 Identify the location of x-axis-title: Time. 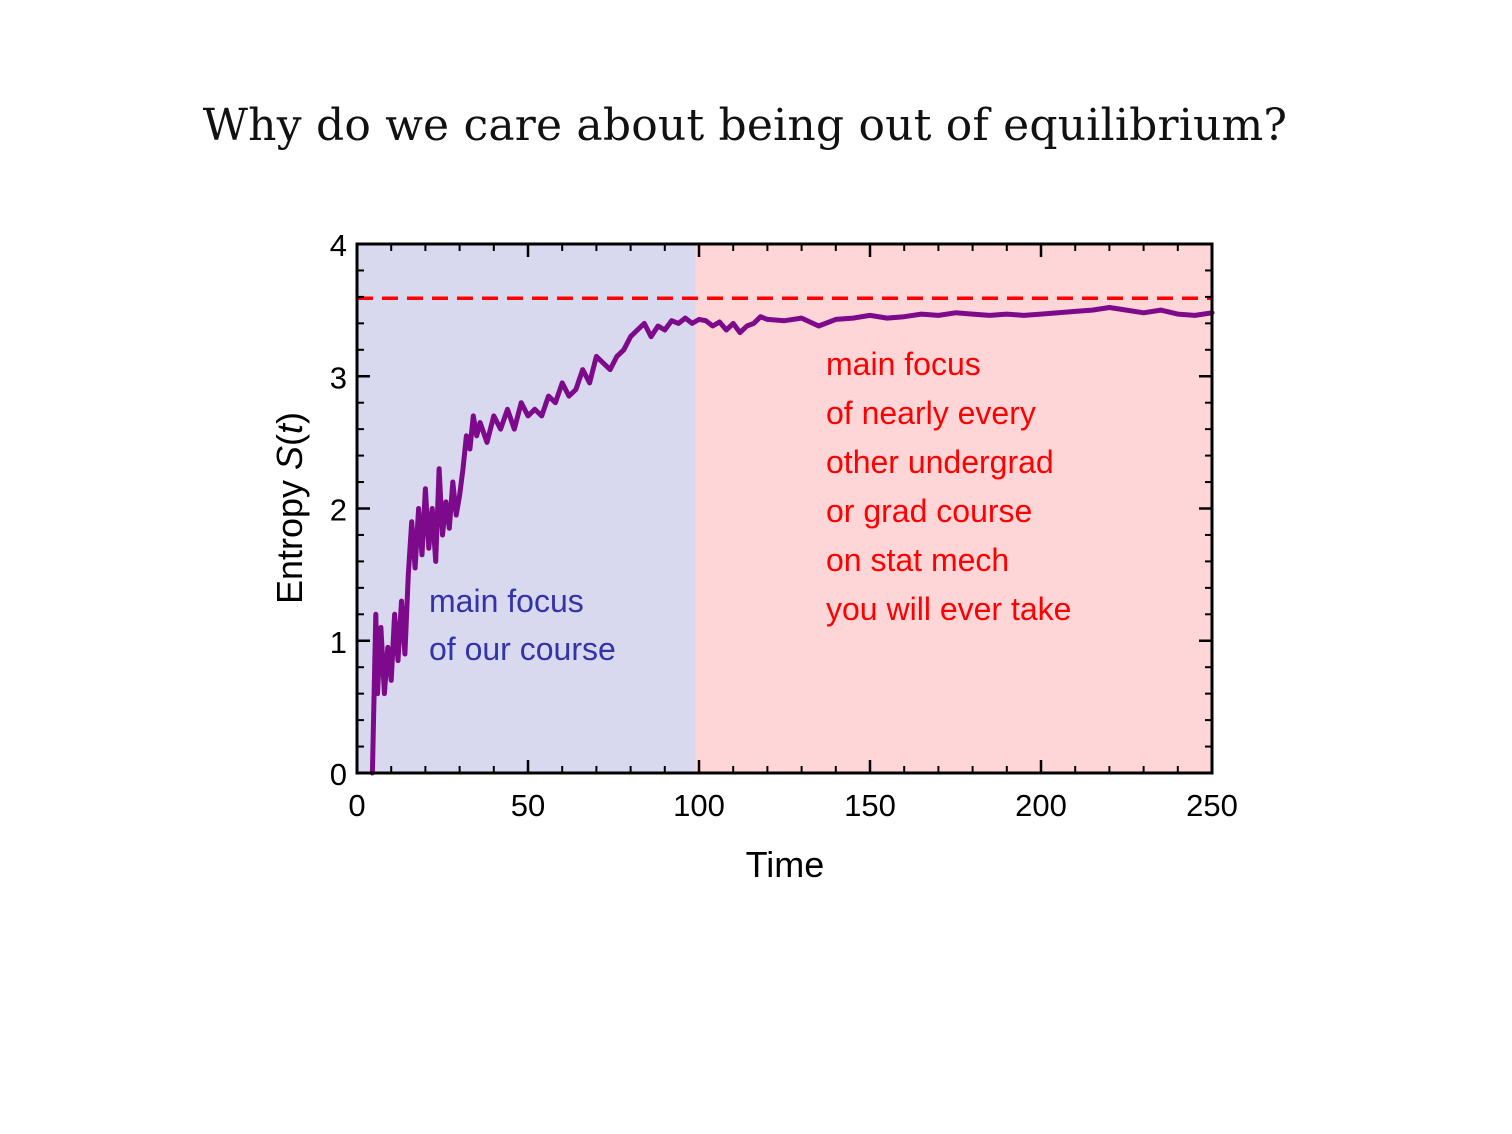
(785, 864).